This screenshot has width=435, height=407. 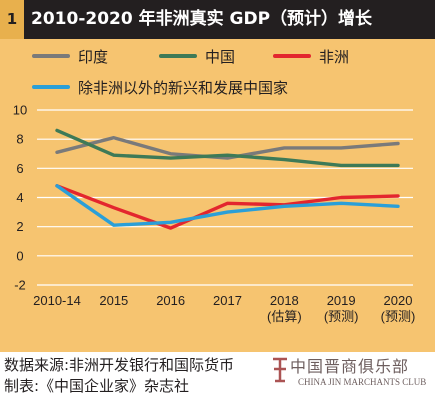 I want to click on x-tick-label: 2020, so click(x=398, y=300).